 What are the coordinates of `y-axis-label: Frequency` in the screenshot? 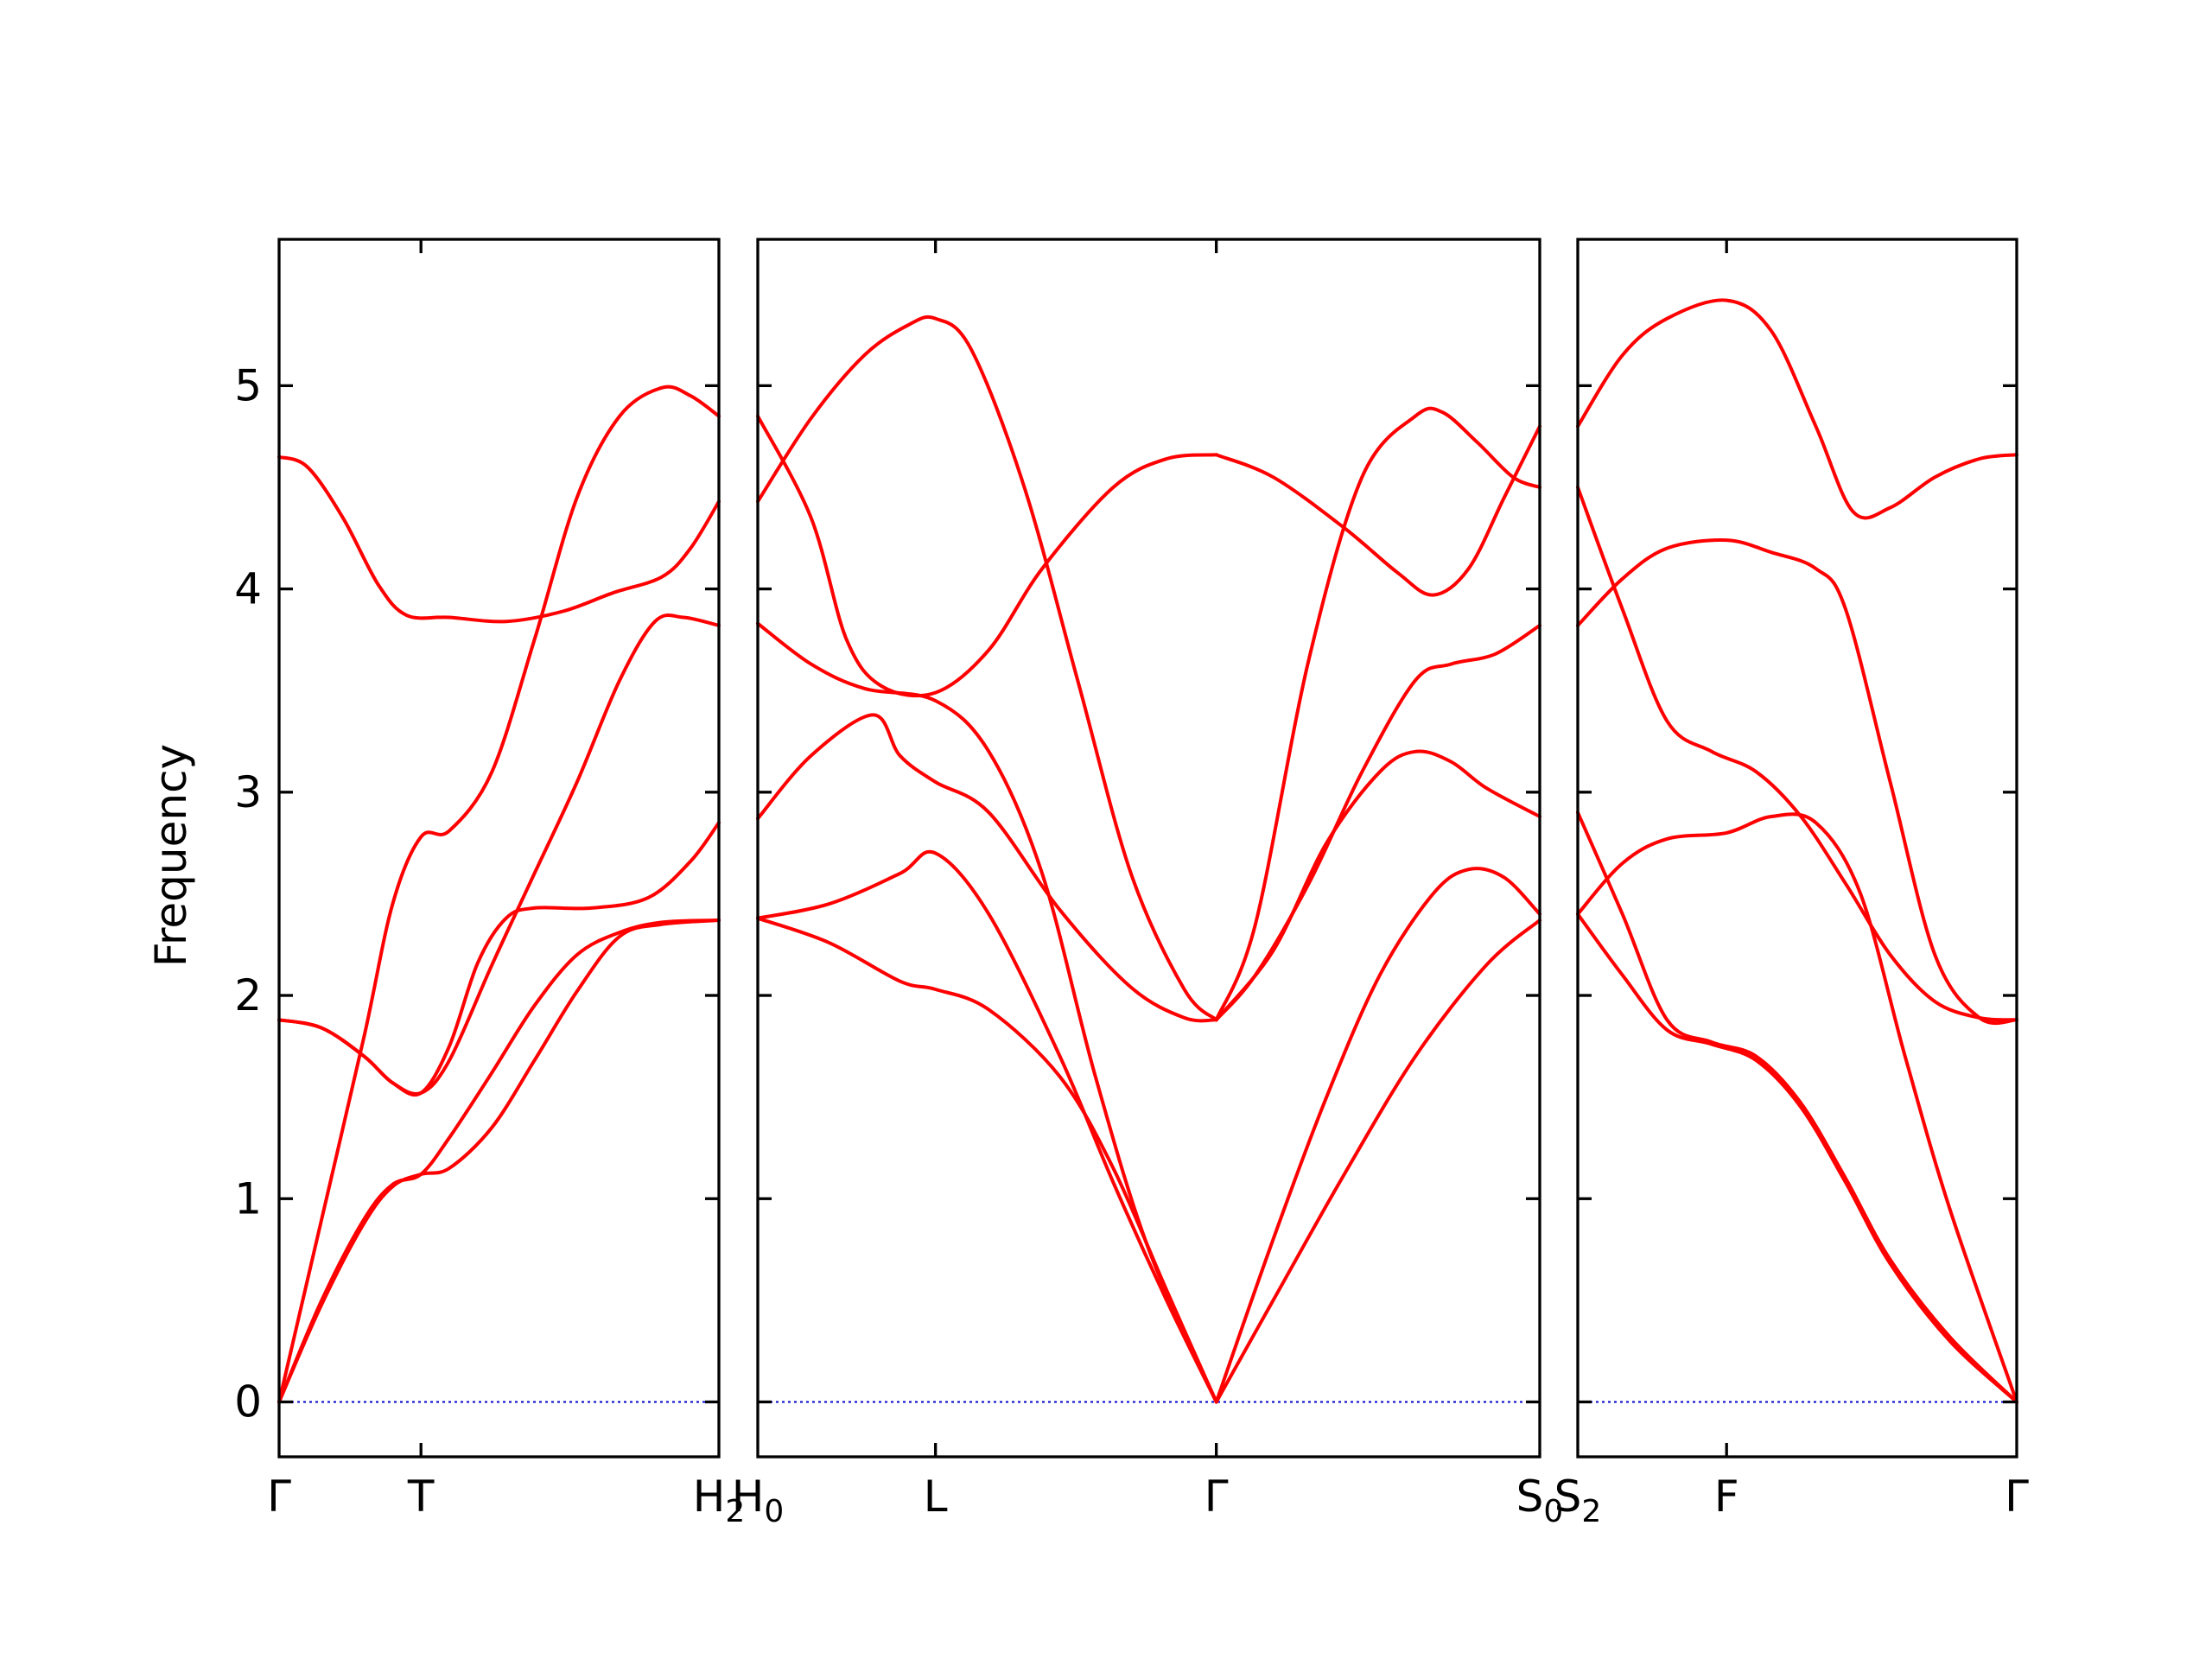 It's located at (171, 855).